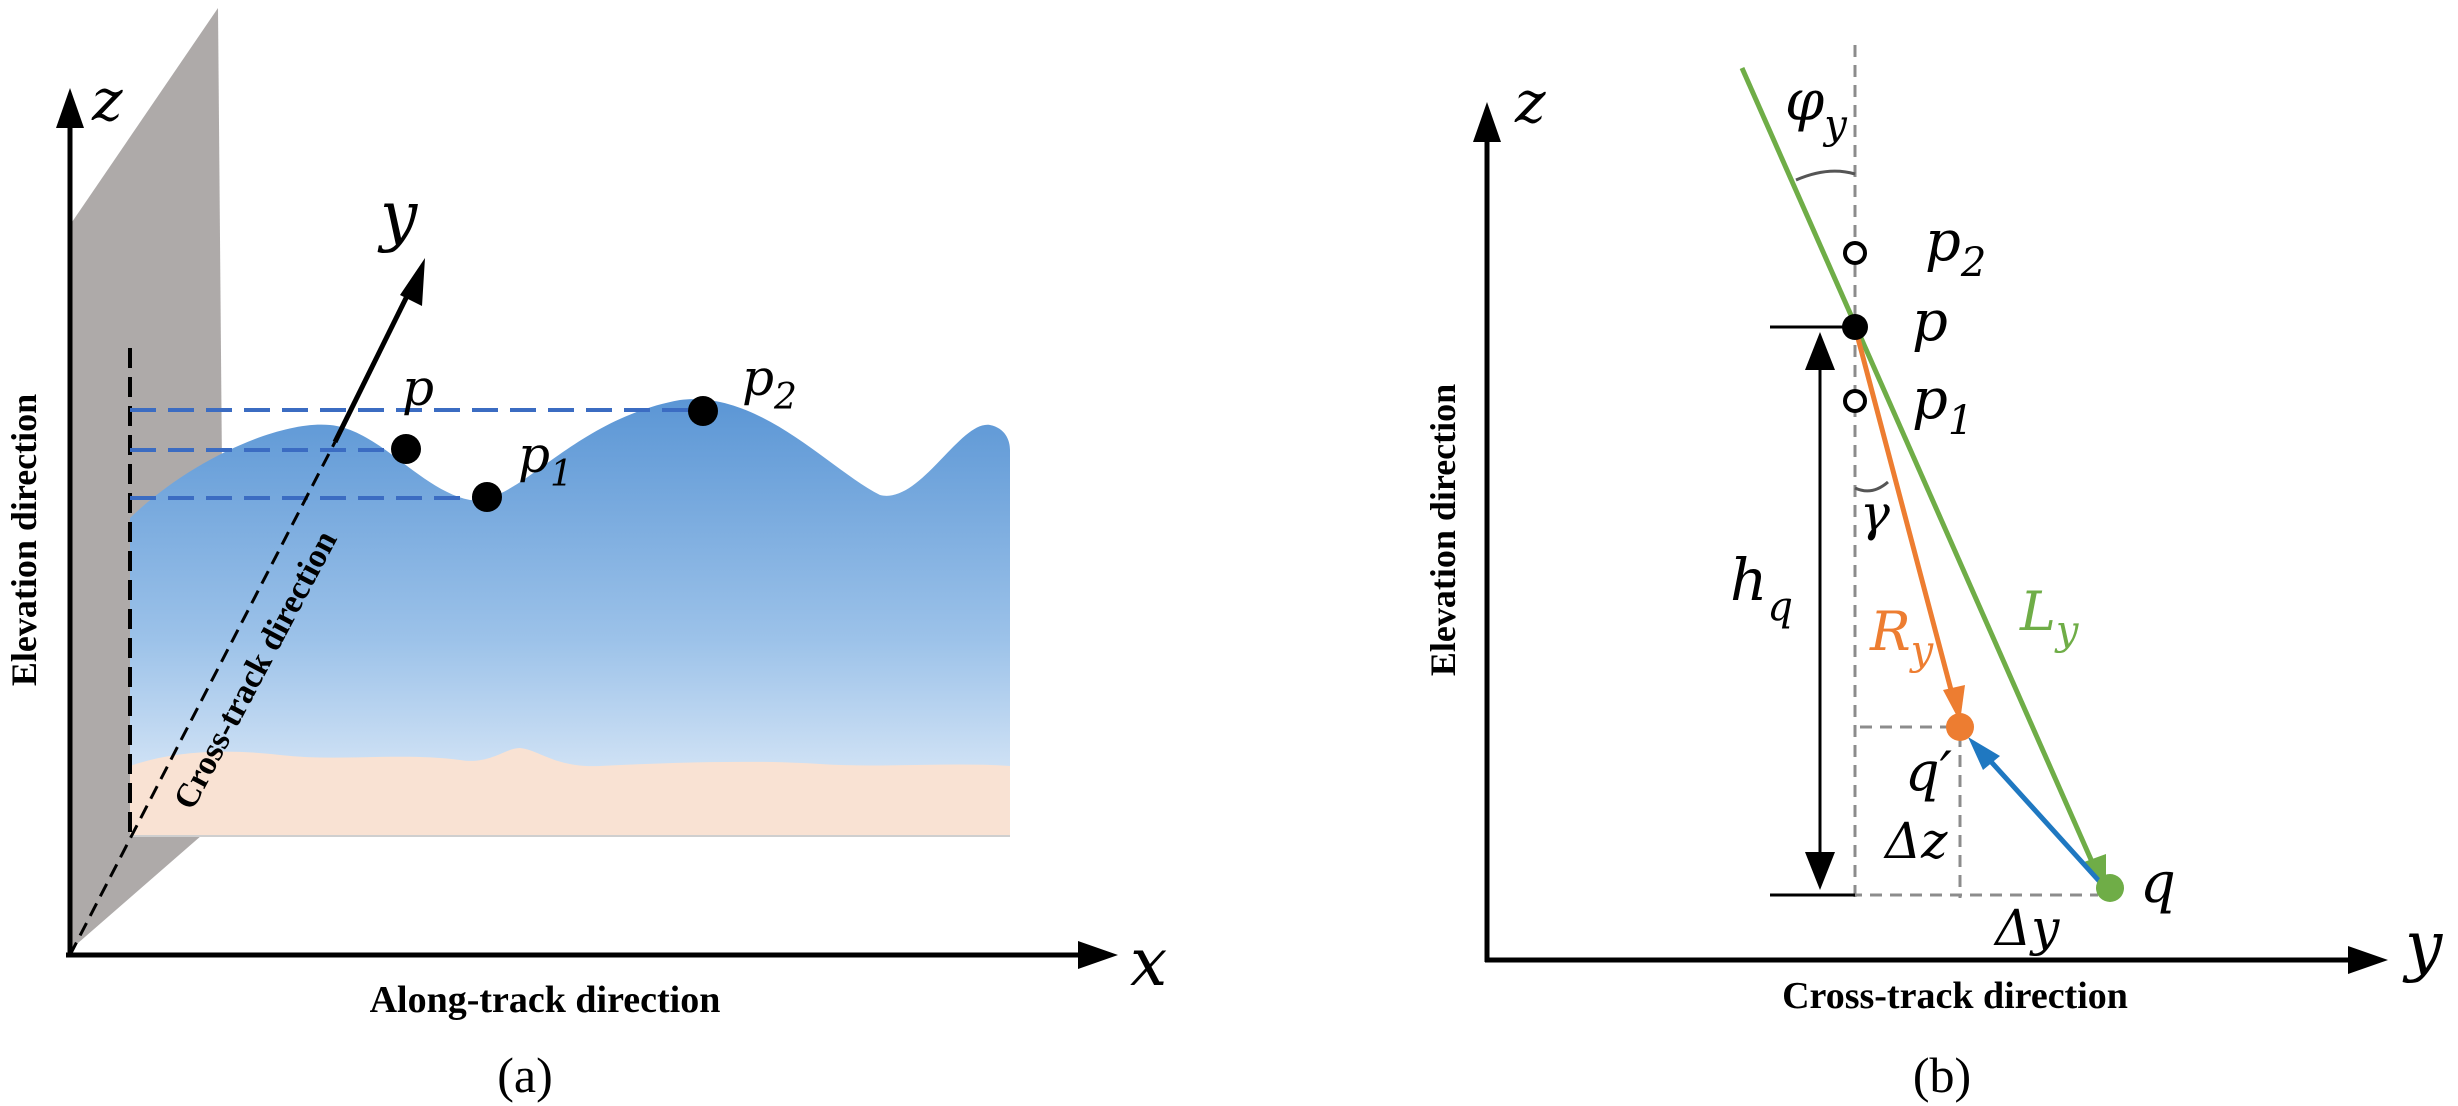  Describe the element at coordinates (412, 282) in the screenshot. I see `y-axis-a-arrowhead` at that location.